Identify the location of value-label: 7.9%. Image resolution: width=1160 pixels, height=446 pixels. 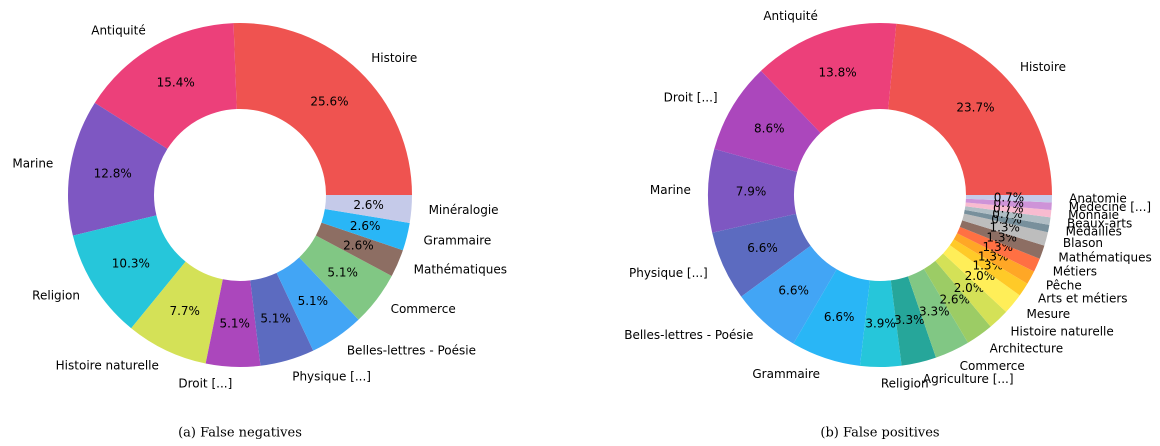
(751, 191).